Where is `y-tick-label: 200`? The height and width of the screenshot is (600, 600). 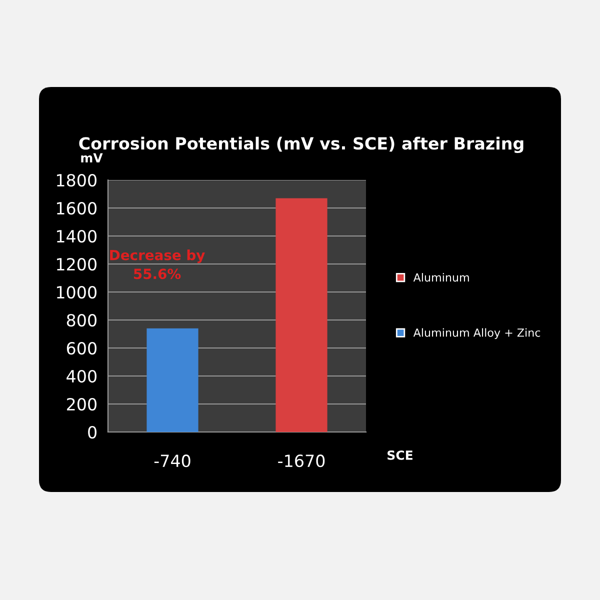 y-tick-label: 200 is located at coordinates (81, 404).